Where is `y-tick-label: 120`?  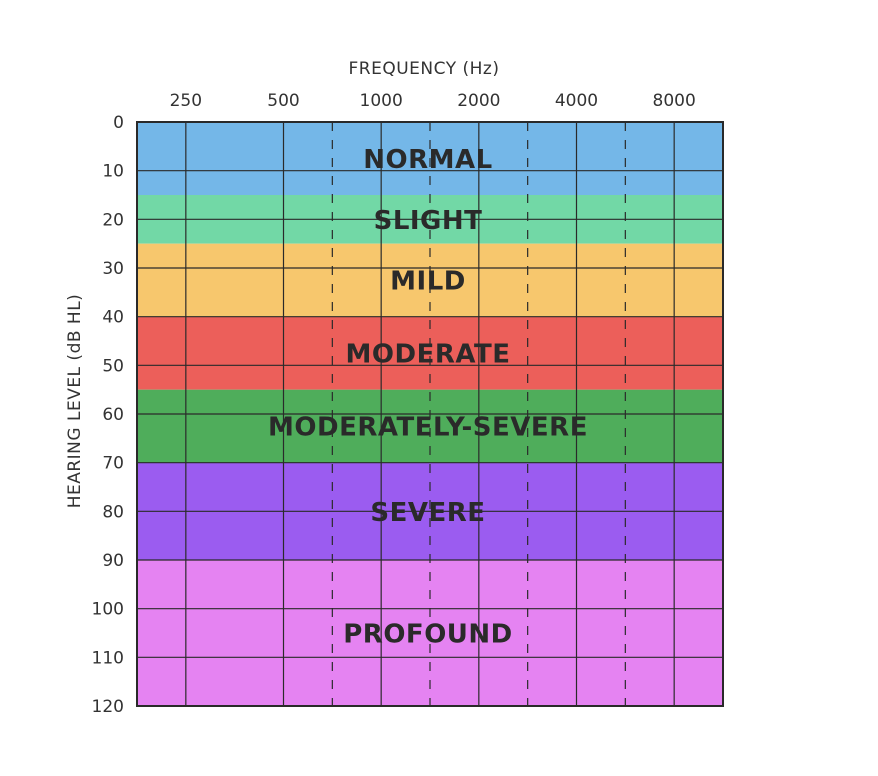
y-tick-label: 120 is located at coordinates (108, 707).